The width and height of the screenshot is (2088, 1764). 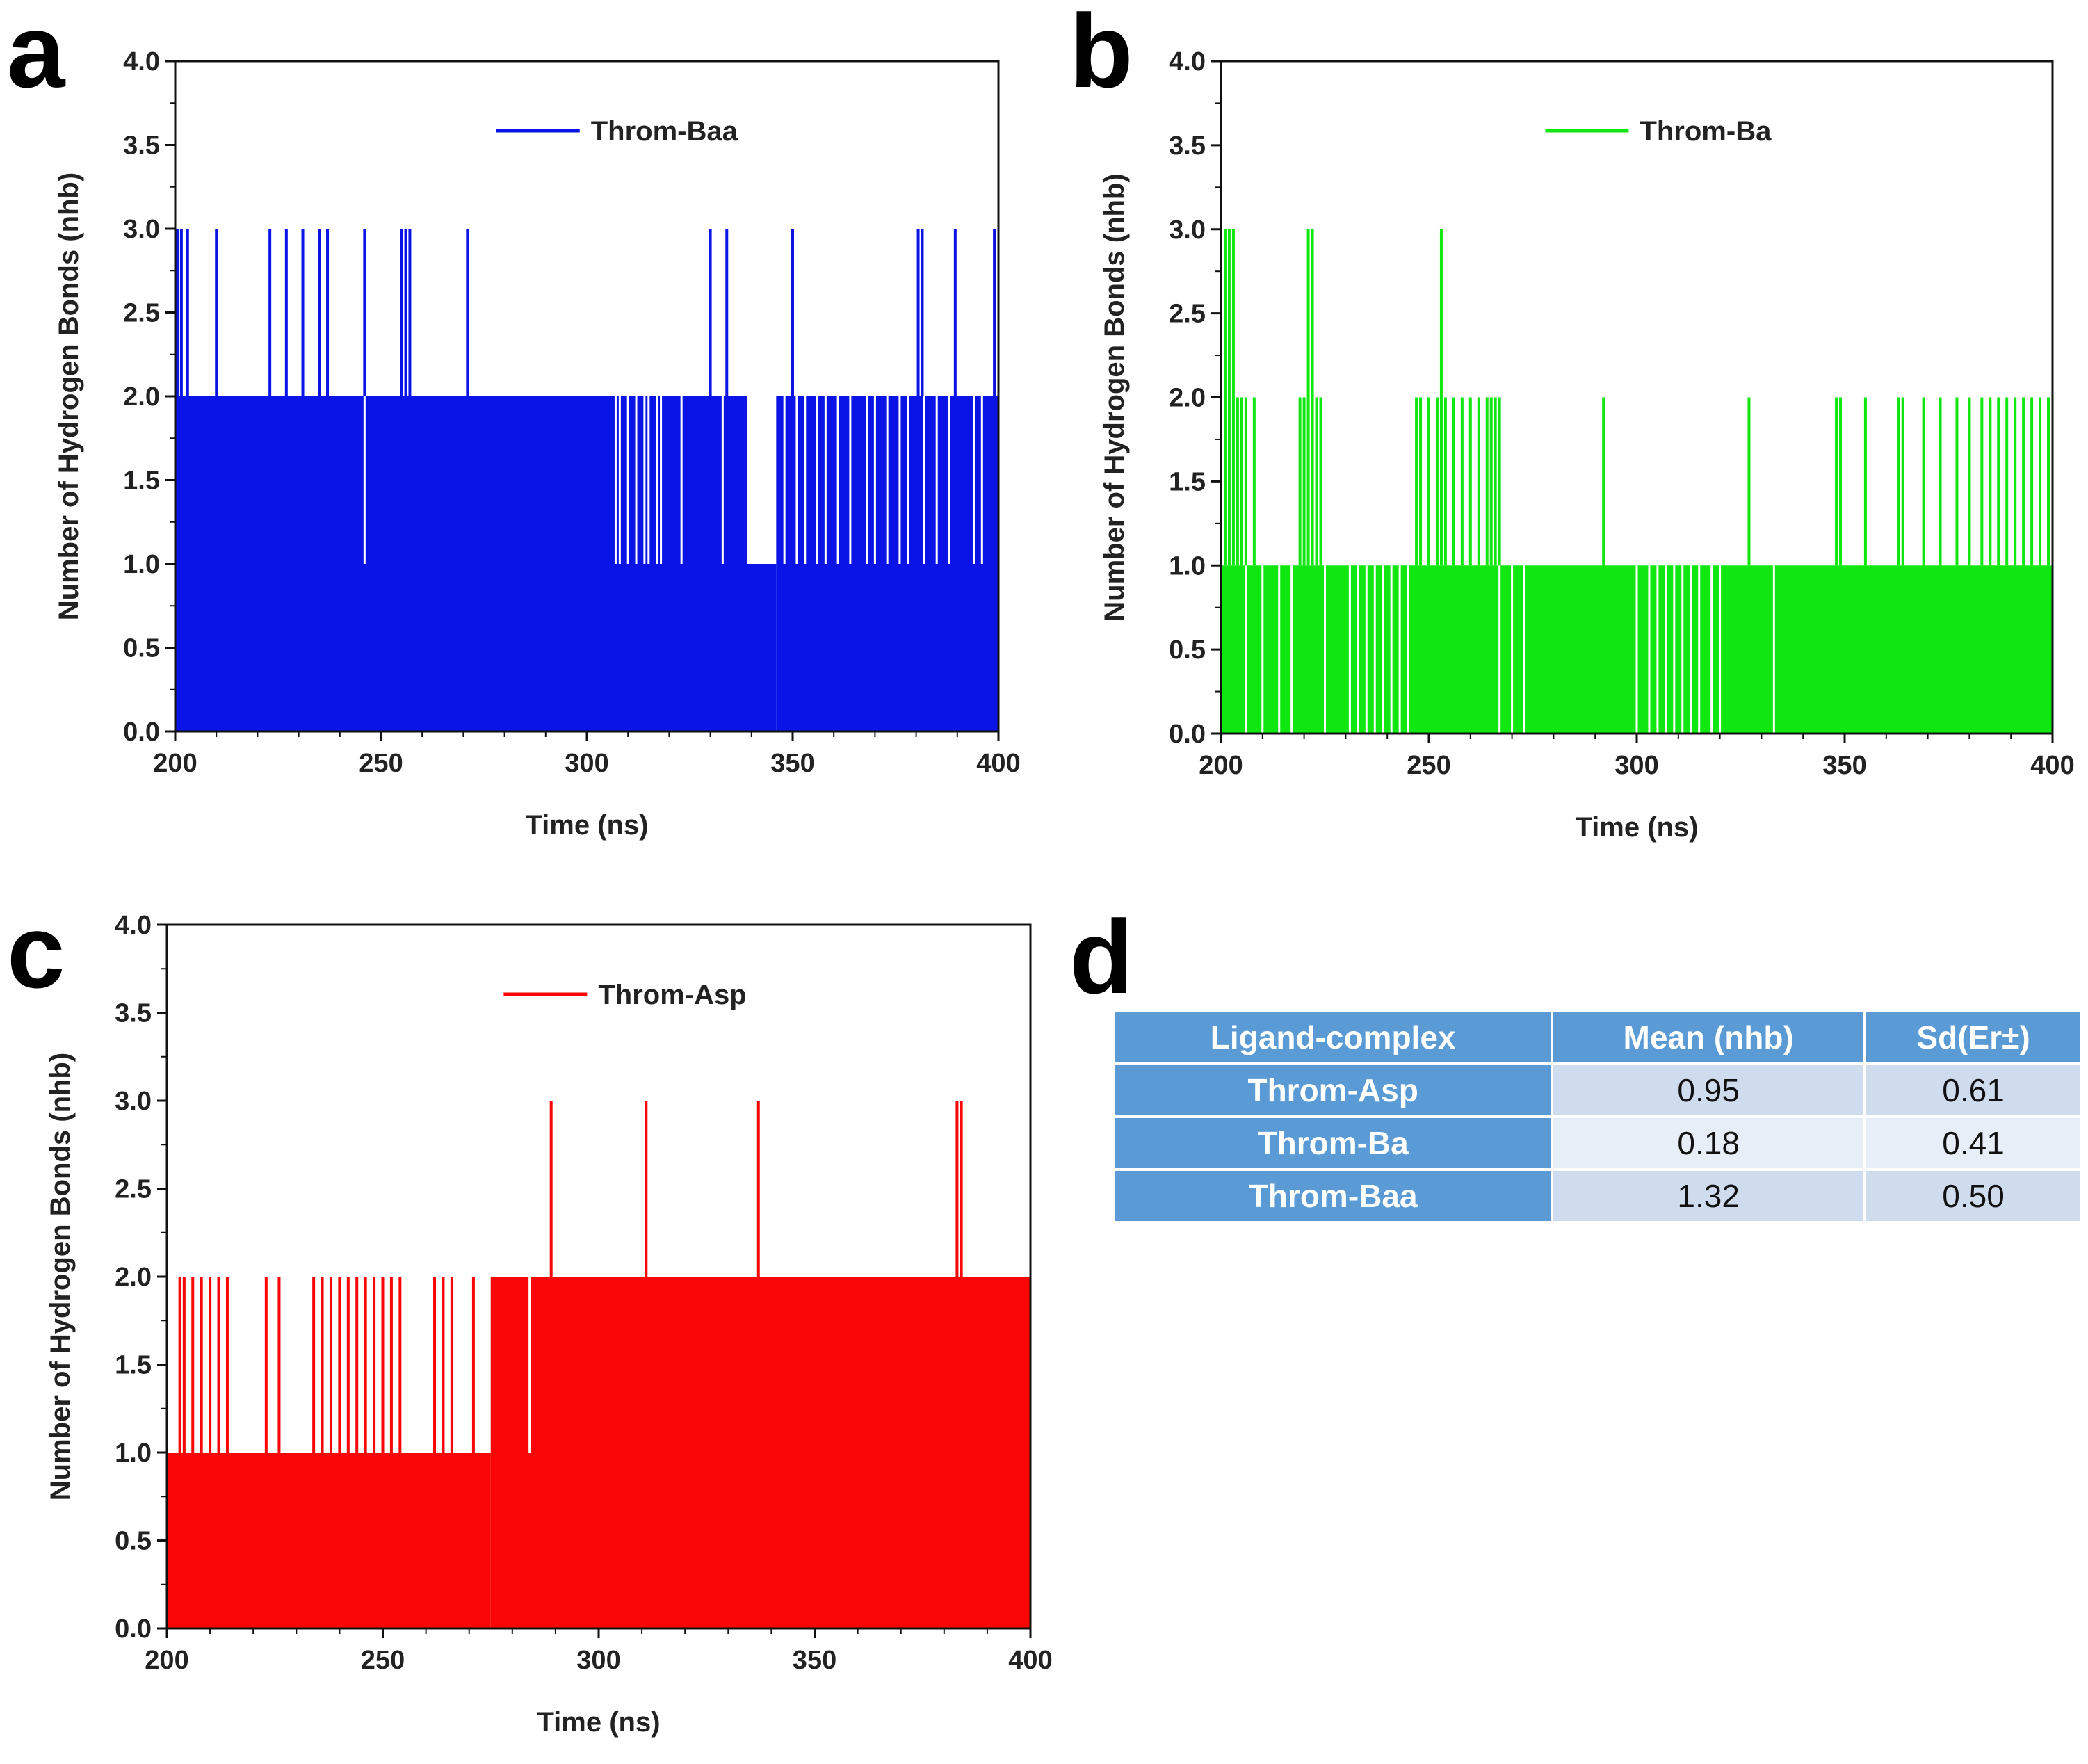 I want to click on table-row: Throm-Asp 0.95 0.61, so click(x=1598, y=1090).